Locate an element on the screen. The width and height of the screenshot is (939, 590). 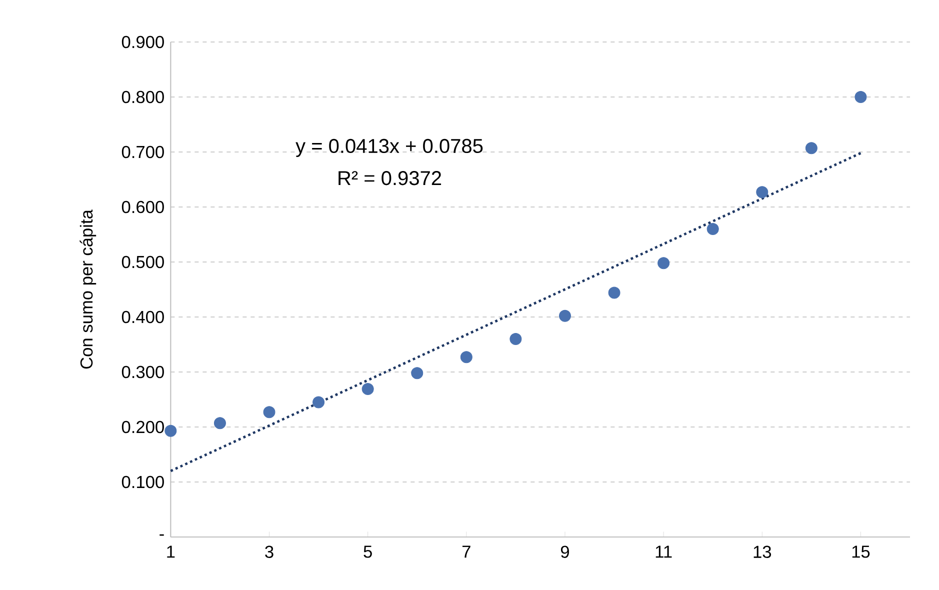
y-tick-label: 0.300 is located at coordinates (143, 372).